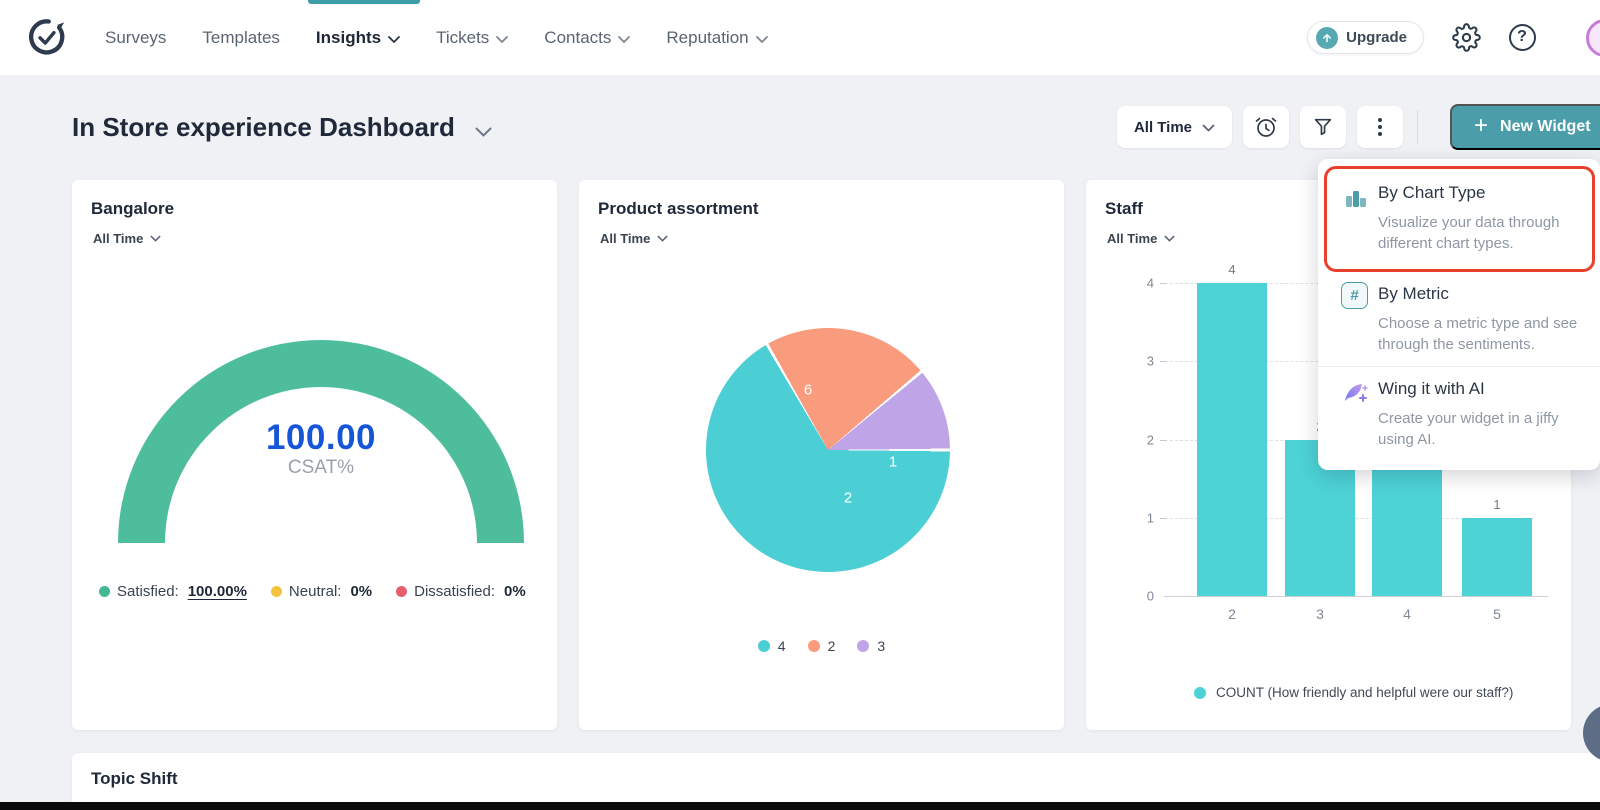  I want to click on widget-title: Product assortment, so click(678, 208).